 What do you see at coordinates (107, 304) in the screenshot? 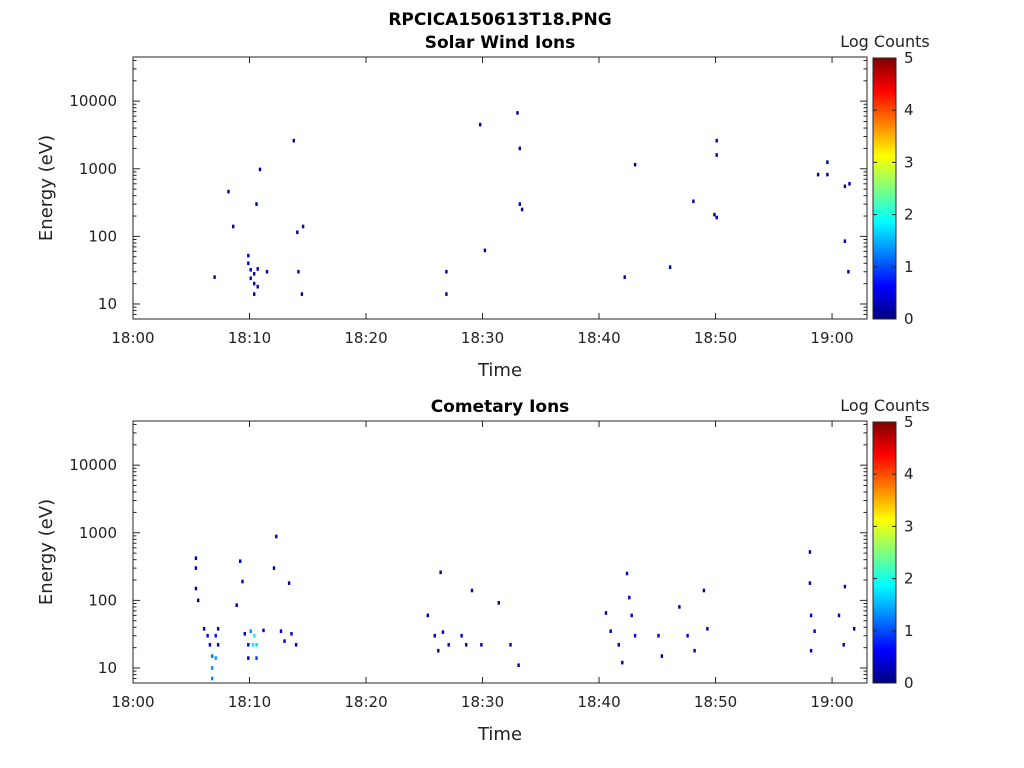
I see `y-tick-label: 10` at bounding box center [107, 304].